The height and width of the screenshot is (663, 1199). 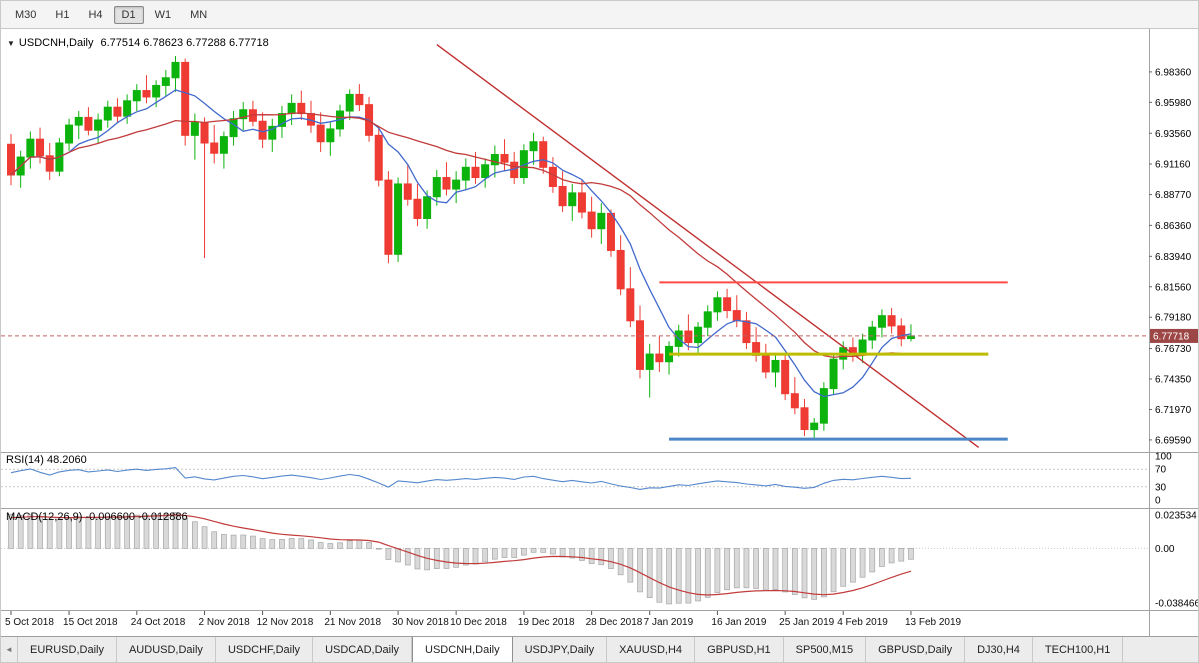 I want to click on macd-signal-line, so click(x=461, y=555).